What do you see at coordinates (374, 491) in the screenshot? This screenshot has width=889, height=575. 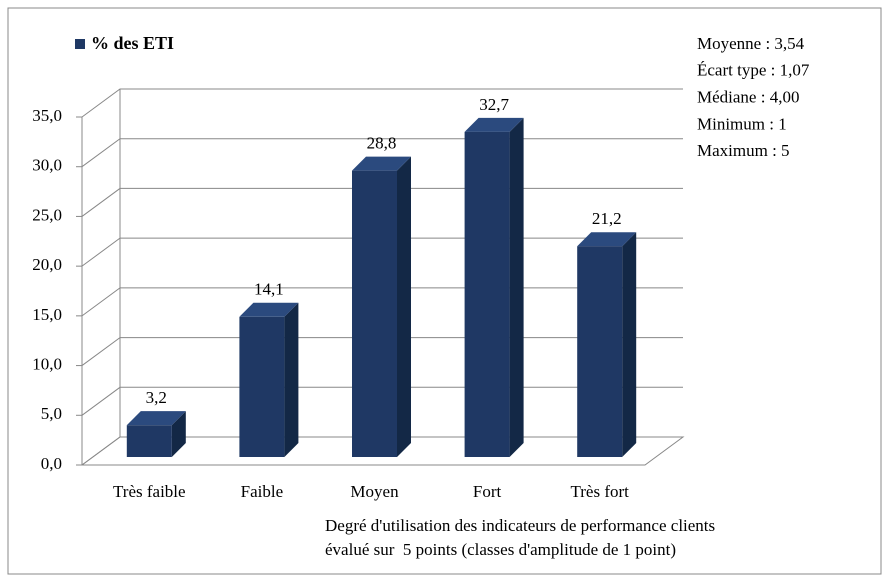 I see `x-tick-label: Moyen` at bounding box center [374, 491].